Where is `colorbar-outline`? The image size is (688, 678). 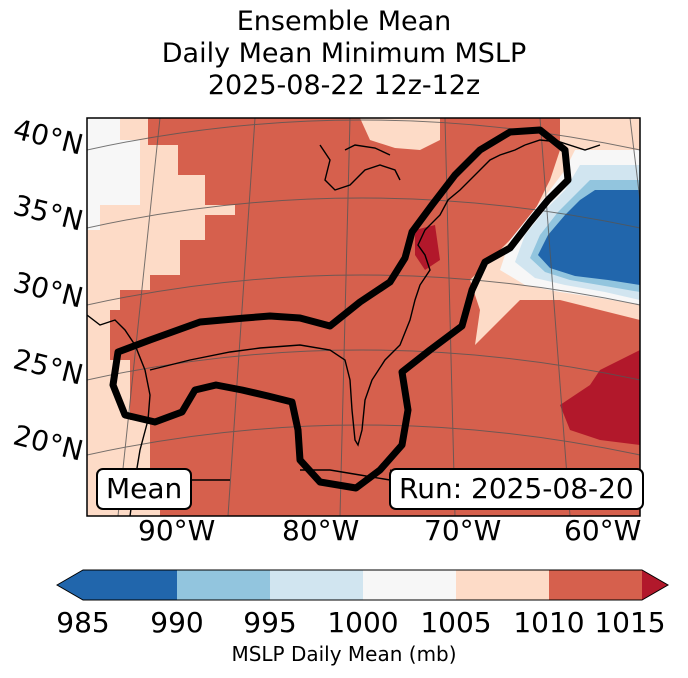
colorbar-outline is located at coordinates (362, 585).